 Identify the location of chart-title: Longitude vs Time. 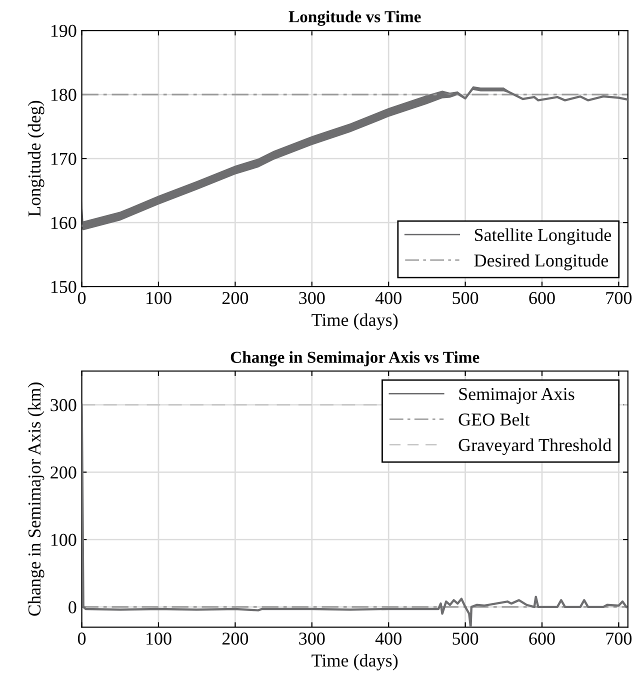
(354, 18).